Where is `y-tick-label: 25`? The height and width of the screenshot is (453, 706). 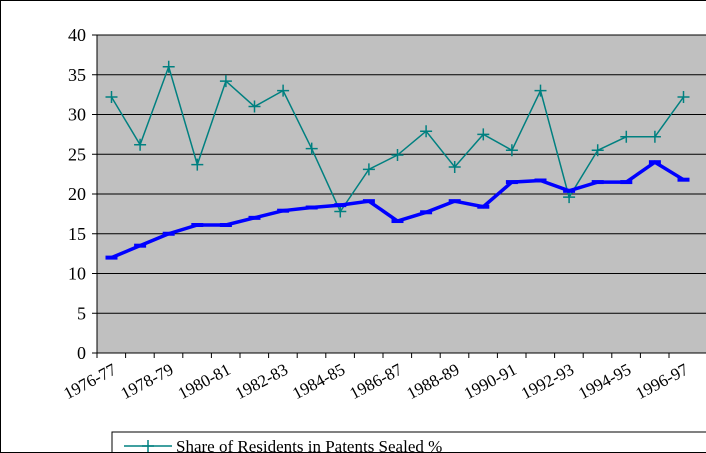
y-tick-label: 25 is located at coordinates (77, 154).